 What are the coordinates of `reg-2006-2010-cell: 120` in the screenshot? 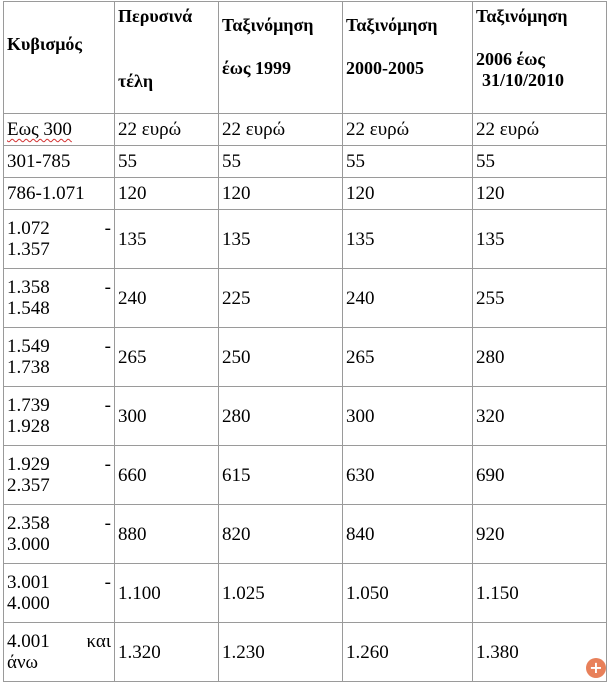 It's located at (539, 193).